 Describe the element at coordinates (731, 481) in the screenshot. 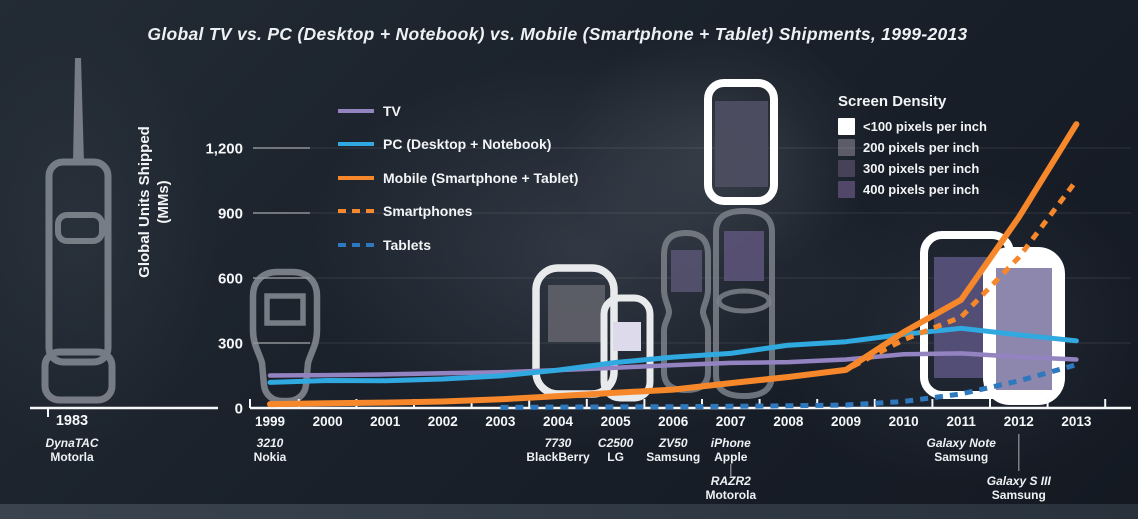

I see `annotation-model: RAZR2` at that location.